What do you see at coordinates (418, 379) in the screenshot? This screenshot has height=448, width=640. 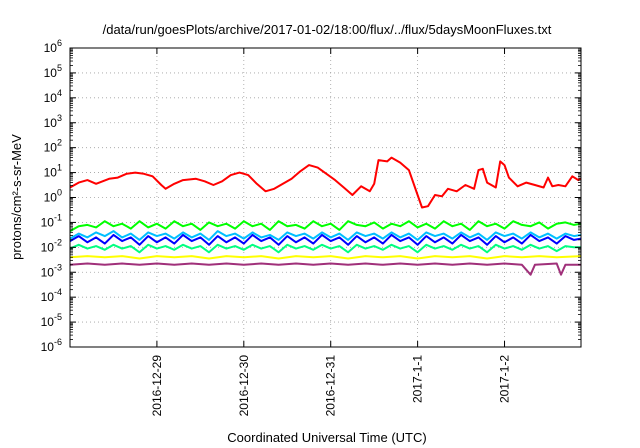 I see `x-tick-label: 2017-1-1` at bounding box center [418, 379].